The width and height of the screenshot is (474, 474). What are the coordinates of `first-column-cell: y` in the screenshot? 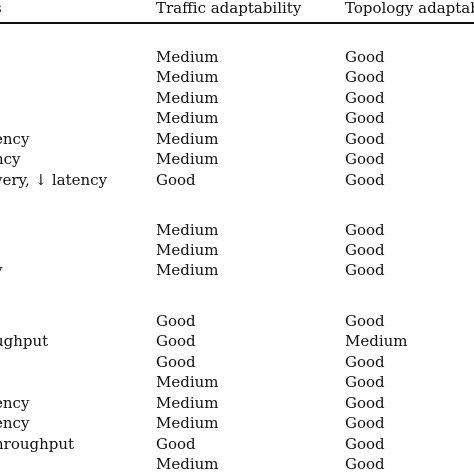 It's located at (1, 270).